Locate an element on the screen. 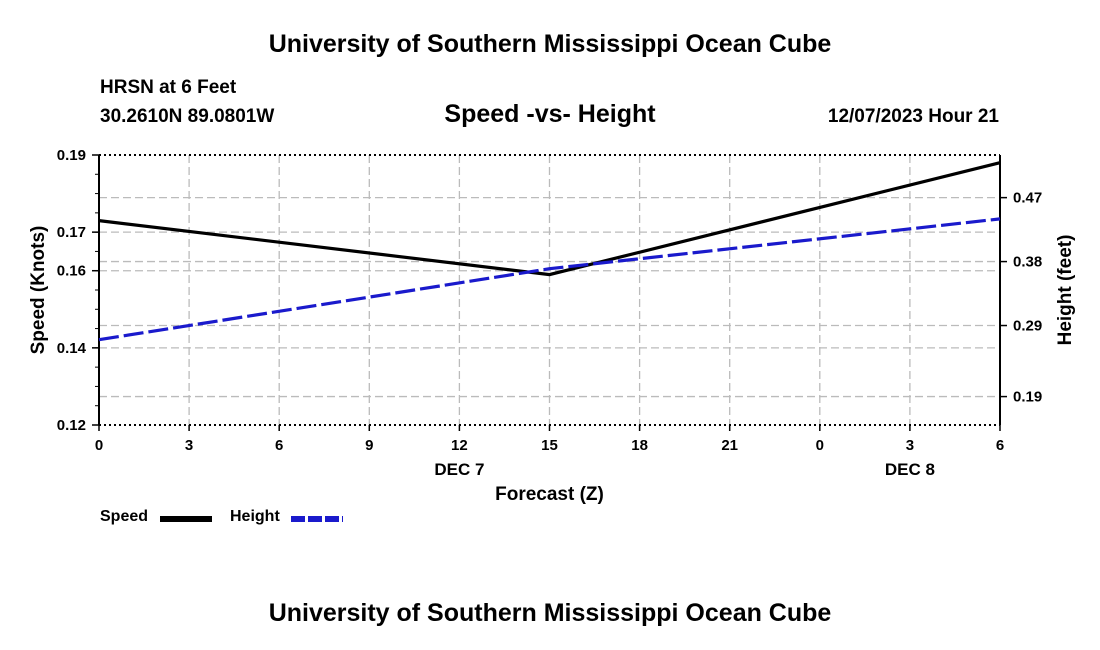 The image size is (1100, 650). y-axis-title: Speed (Knots) is located at coordinates (38, 290).